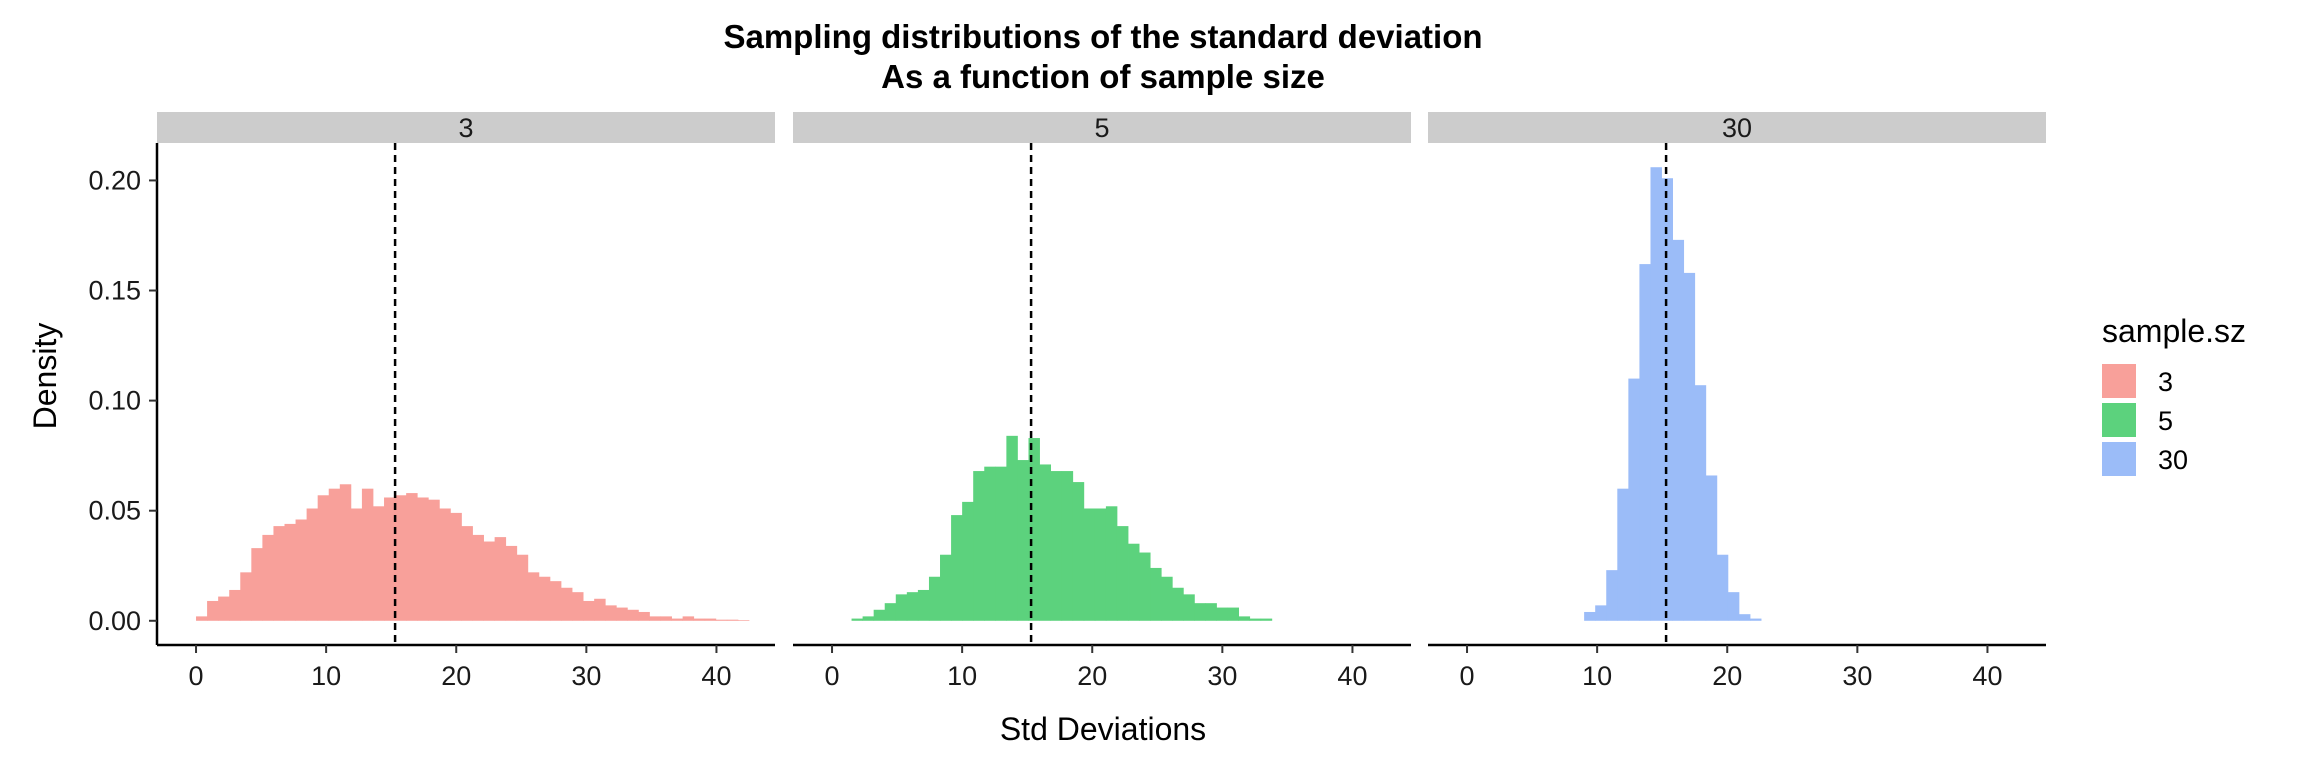 The image size is (2304, 768). Describe the element at coordinates (1101, 128) in the screenshot. I see `facet-strip-label: 5` at that location.